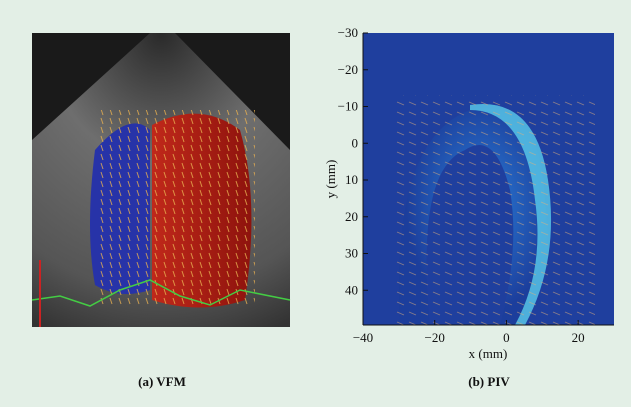  What do you see at coordinates (435, 337) in the screenshot?
I see `x-tick-label: −20` at bounding box center [435, 337].